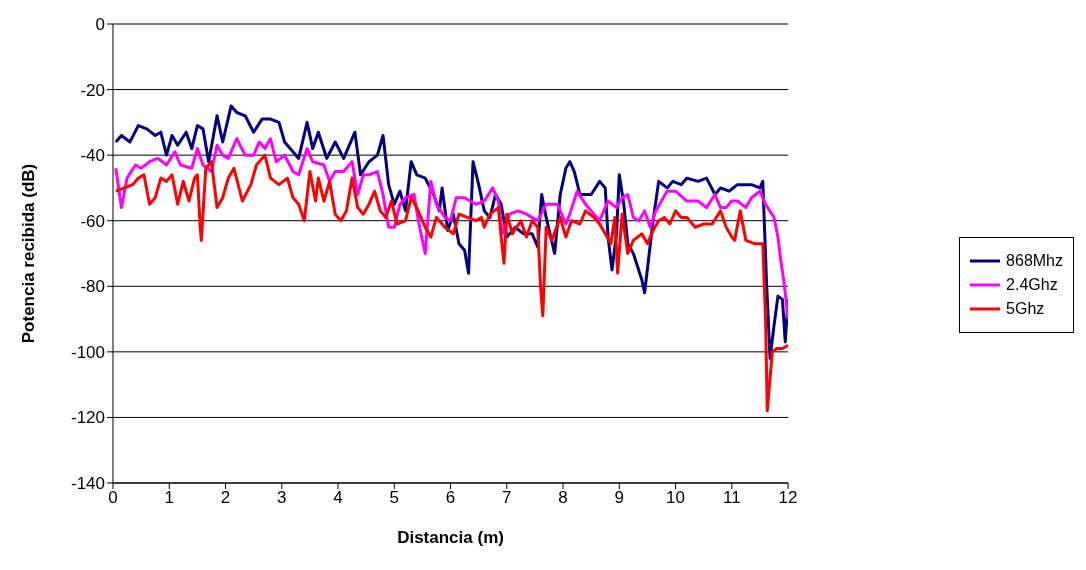 The image size is (1086, 570). What do you see at coordinates (450, 498) in the screenshot?
I see `x-tick-label: 6` at bounding box center [450, 498].